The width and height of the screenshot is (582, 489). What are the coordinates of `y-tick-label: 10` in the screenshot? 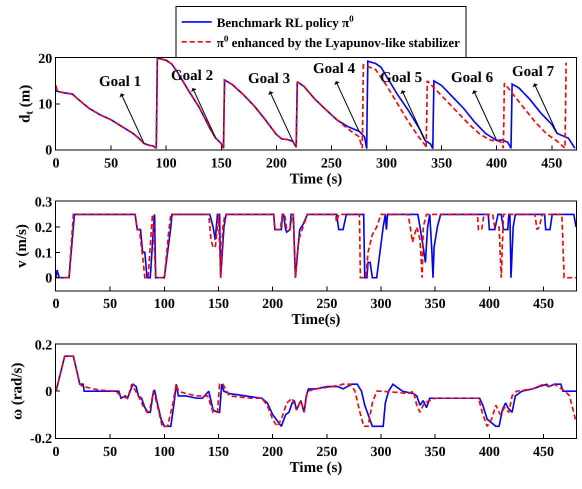 It's located at (45, 105).